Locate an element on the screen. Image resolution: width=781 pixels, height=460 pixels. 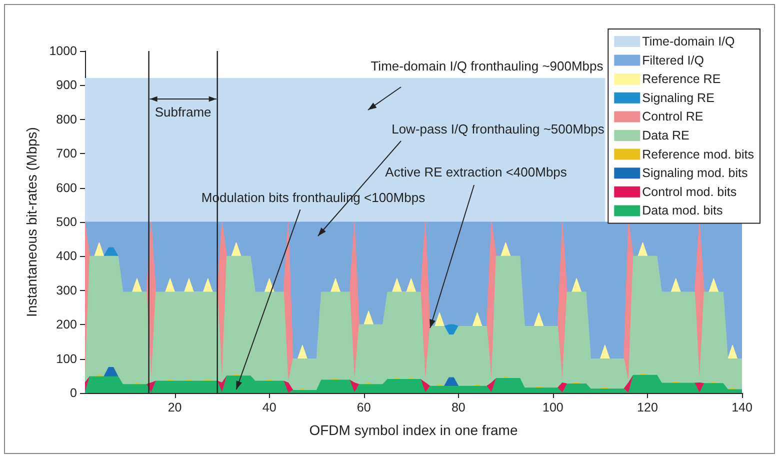
legend-label: Reference mod. bits is located at coordinates (698, 154).